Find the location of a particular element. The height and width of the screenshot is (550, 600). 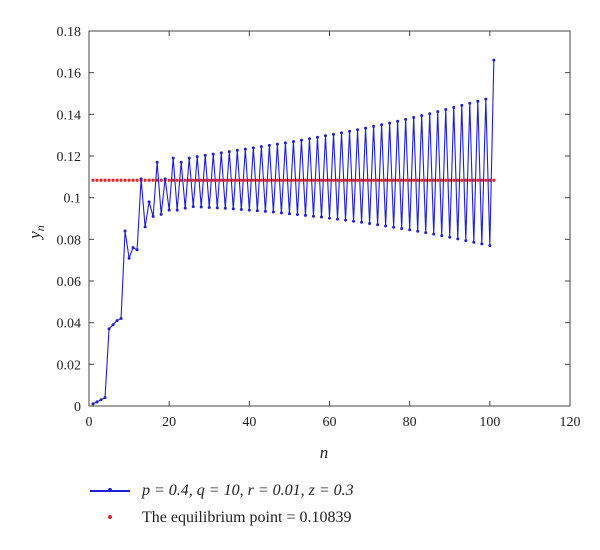

legend-item-blue: p = 0.4, q = 10, r = 0.01, z = 0.3 is located at coordinates (221, 491).